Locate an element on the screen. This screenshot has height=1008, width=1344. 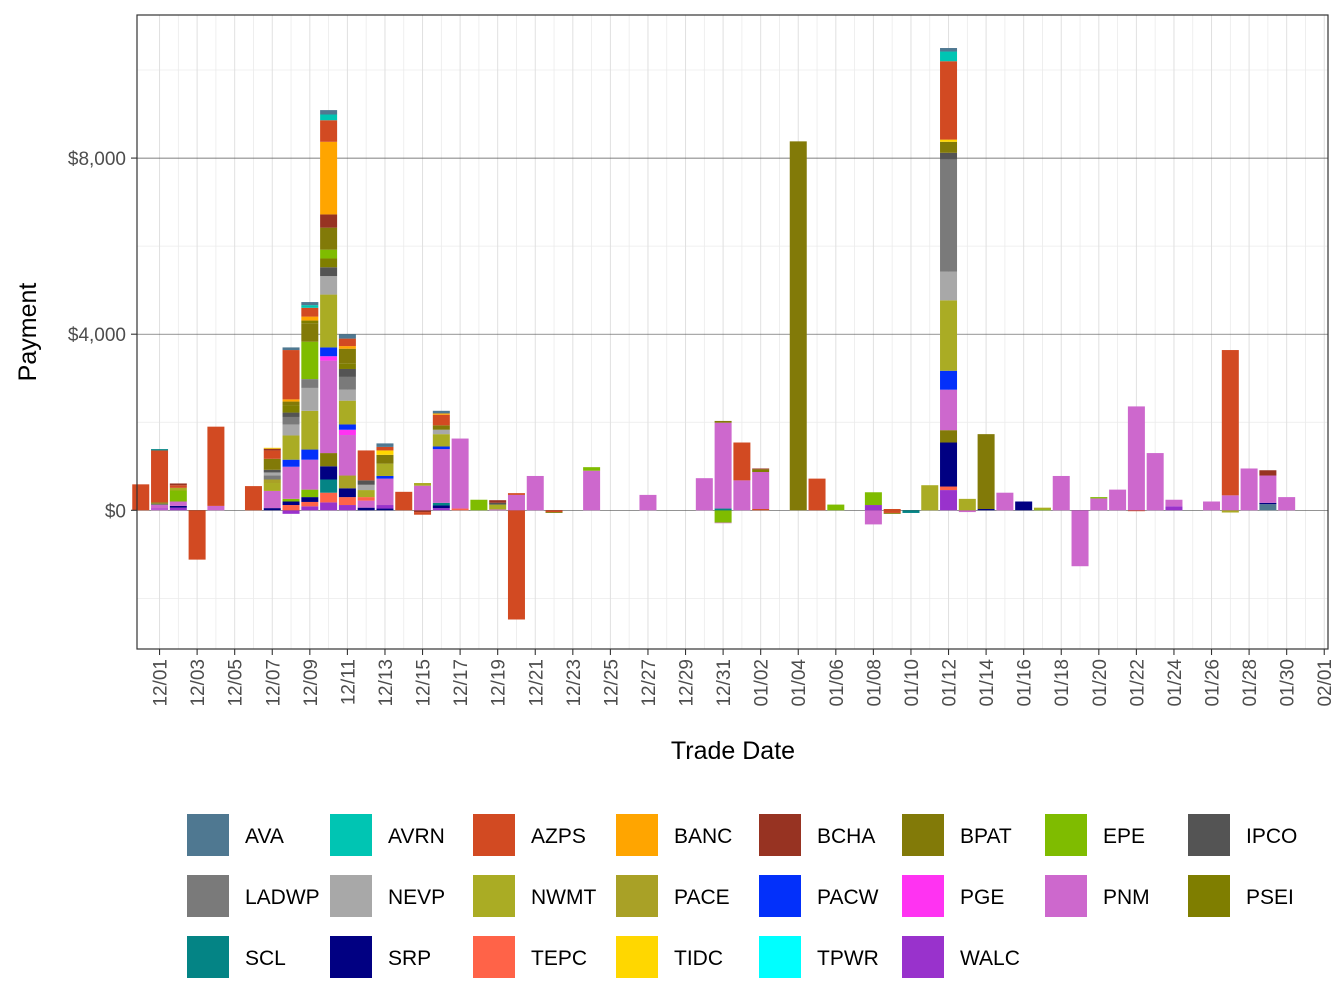
x-tick-label: 12/15 is located at coordinates (424, 683).